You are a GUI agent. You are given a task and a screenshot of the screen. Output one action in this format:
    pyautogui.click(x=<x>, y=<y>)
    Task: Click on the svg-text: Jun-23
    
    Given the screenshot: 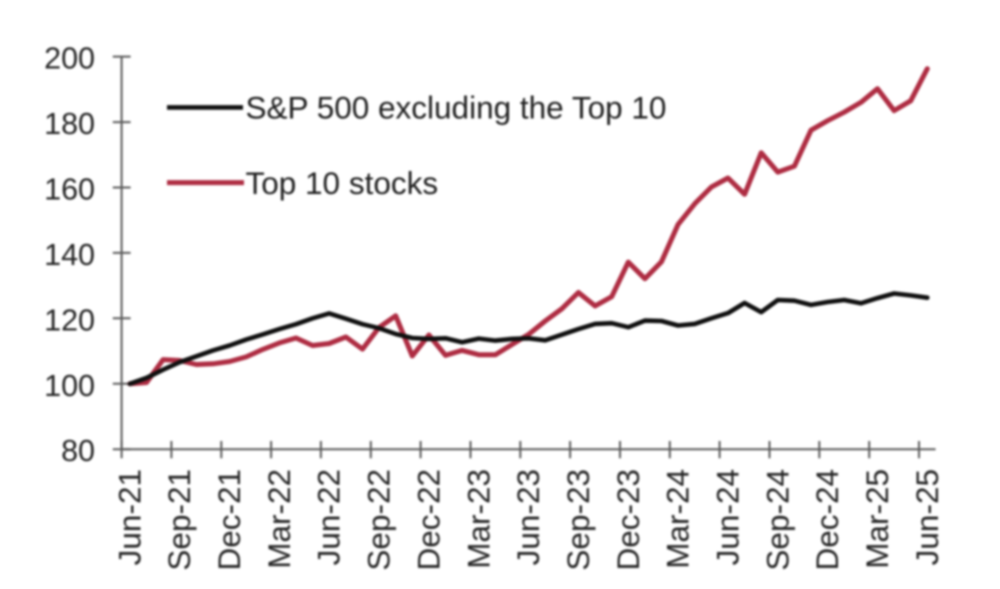 What is the action you would take?
    pyautogui.click(x=528, y=517)
    